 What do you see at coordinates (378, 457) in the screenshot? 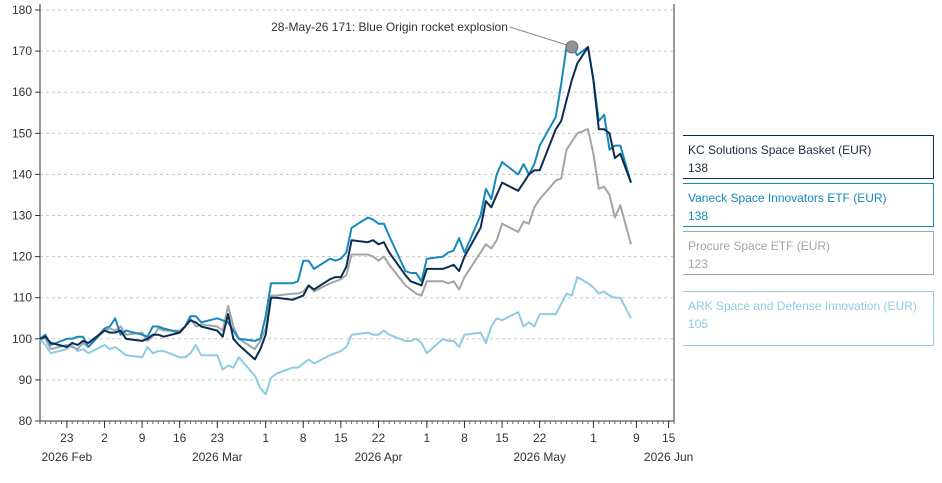
I see `x-period-label: 2026 Apr` at bounding box center [378, 457].